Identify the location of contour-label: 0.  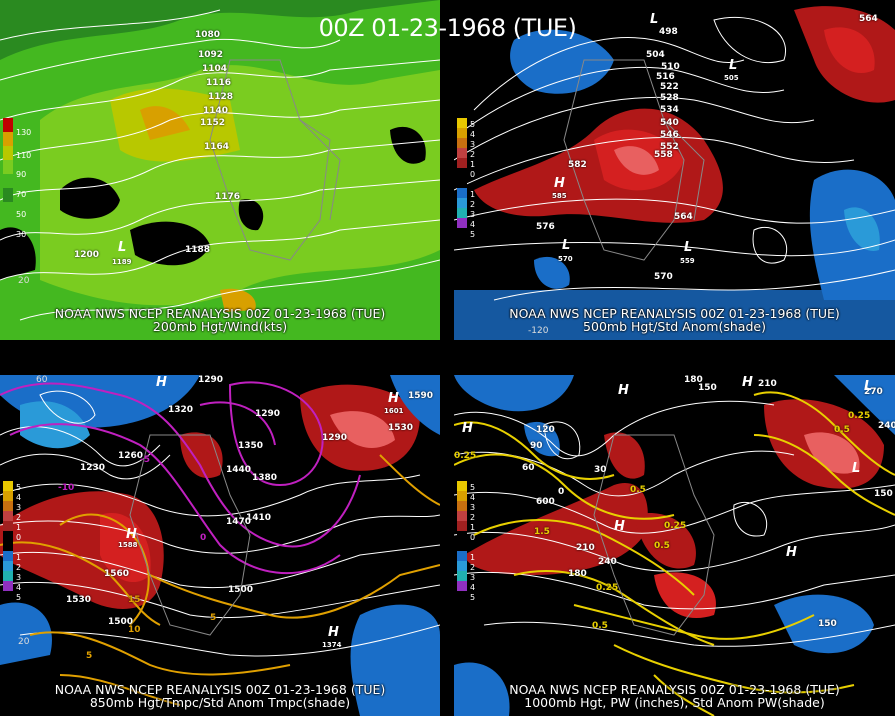
(561, 492).